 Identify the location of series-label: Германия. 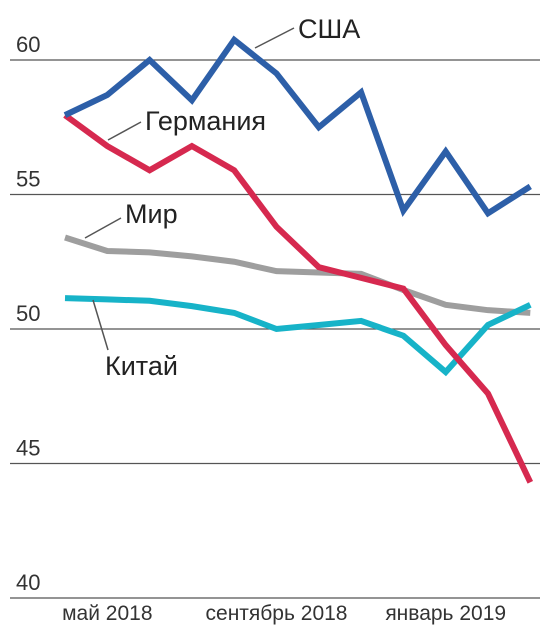
(205, 121).